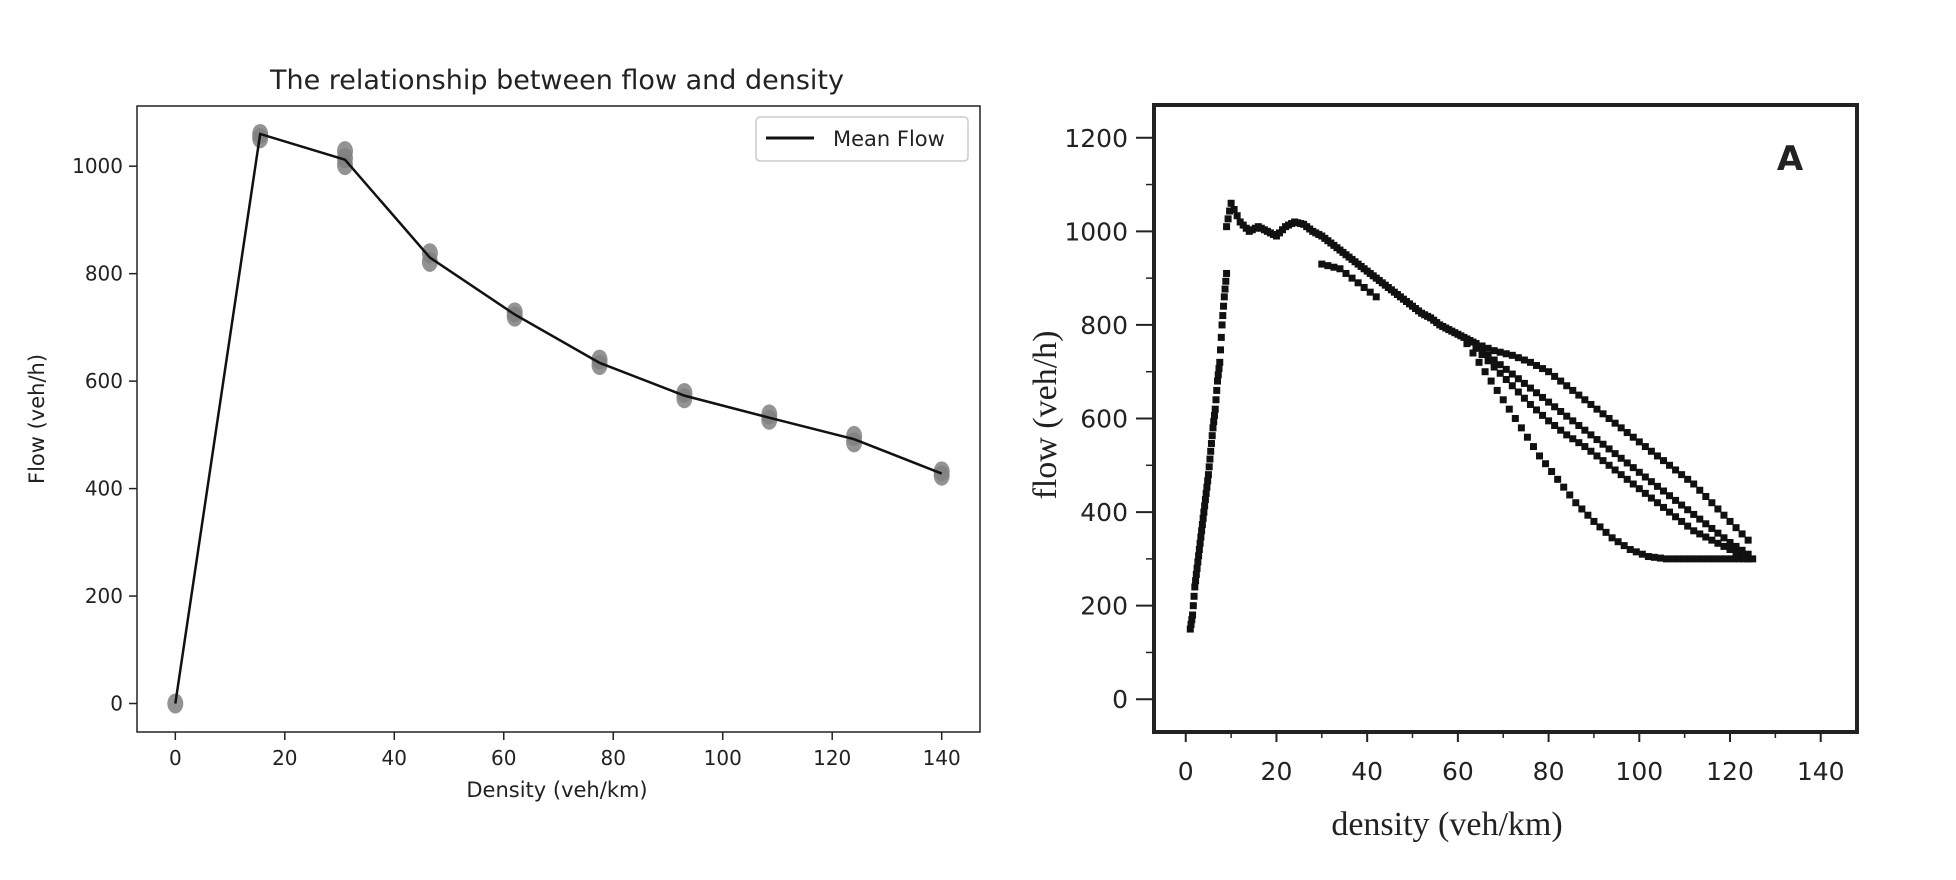 This screenshot has width=1956, height=880. Describe the element at coordinates (1511, 759) in the screenshot. I see `right-x-axis: 0 20 40 60 80 100 120 140` at that location.